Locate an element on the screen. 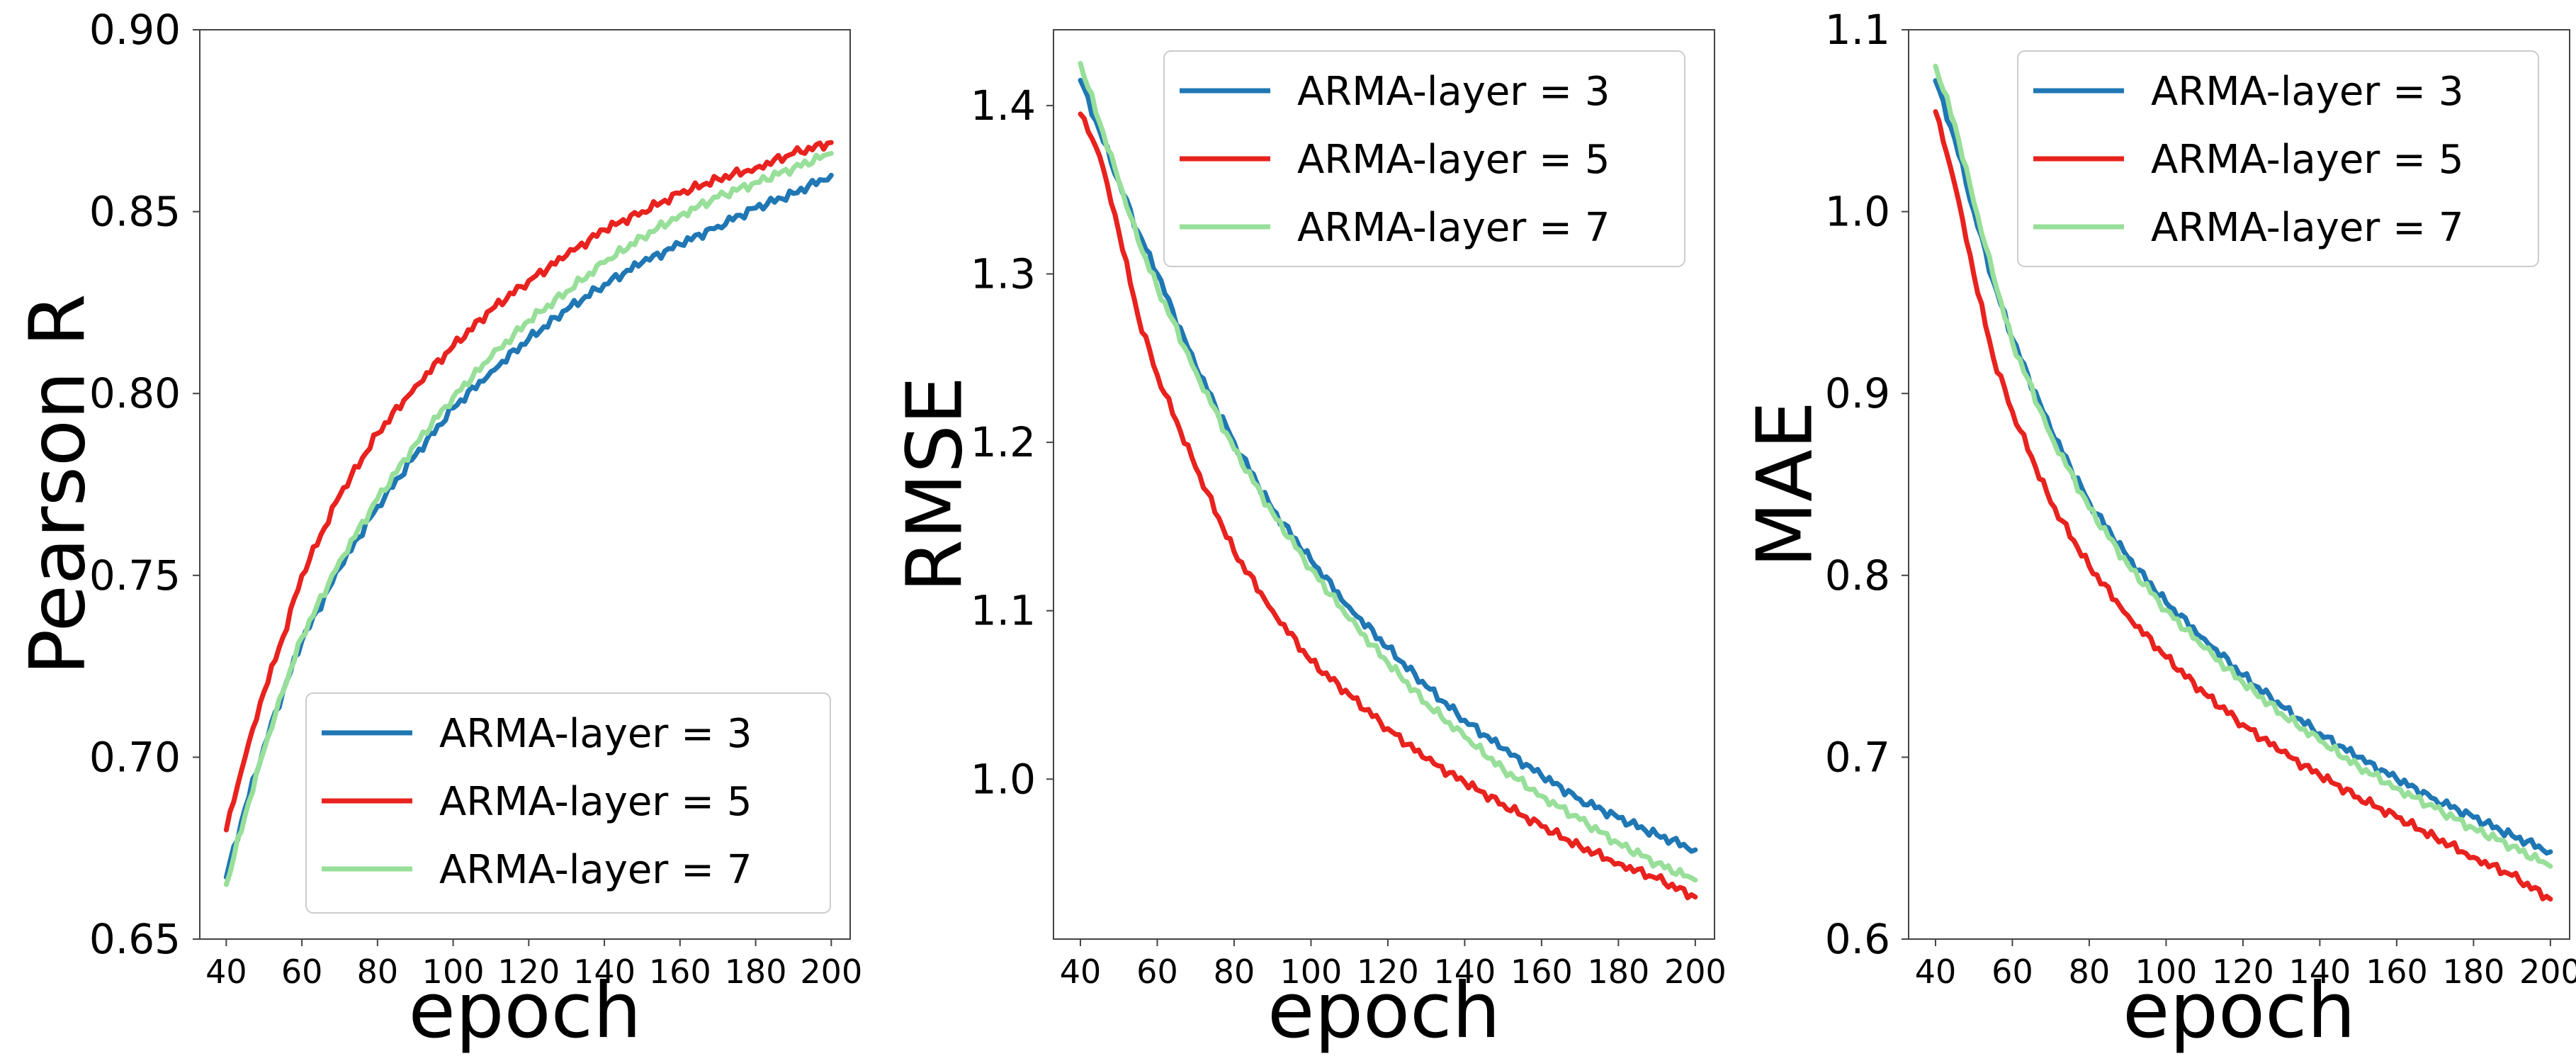  y-tick-label: 0.65 is located at coordinates (135, 939).